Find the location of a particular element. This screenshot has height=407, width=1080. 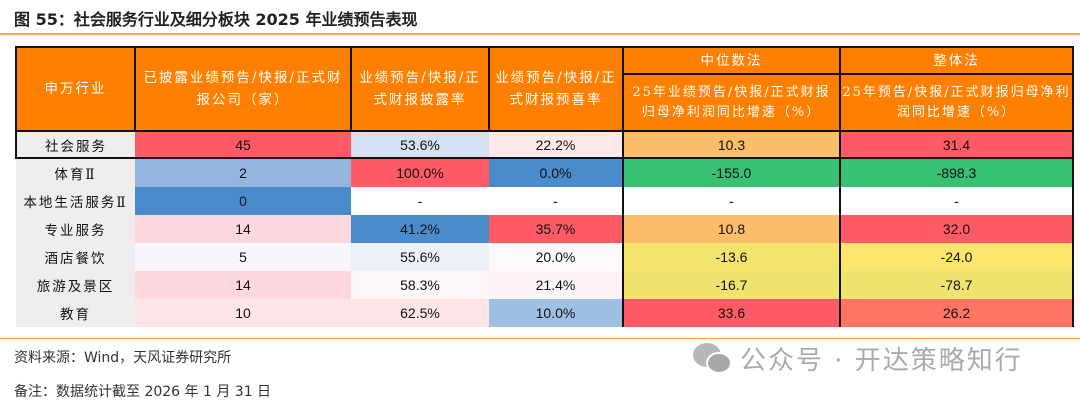

industry-name: 旅游及景区 is located at coordinates (75, 285).